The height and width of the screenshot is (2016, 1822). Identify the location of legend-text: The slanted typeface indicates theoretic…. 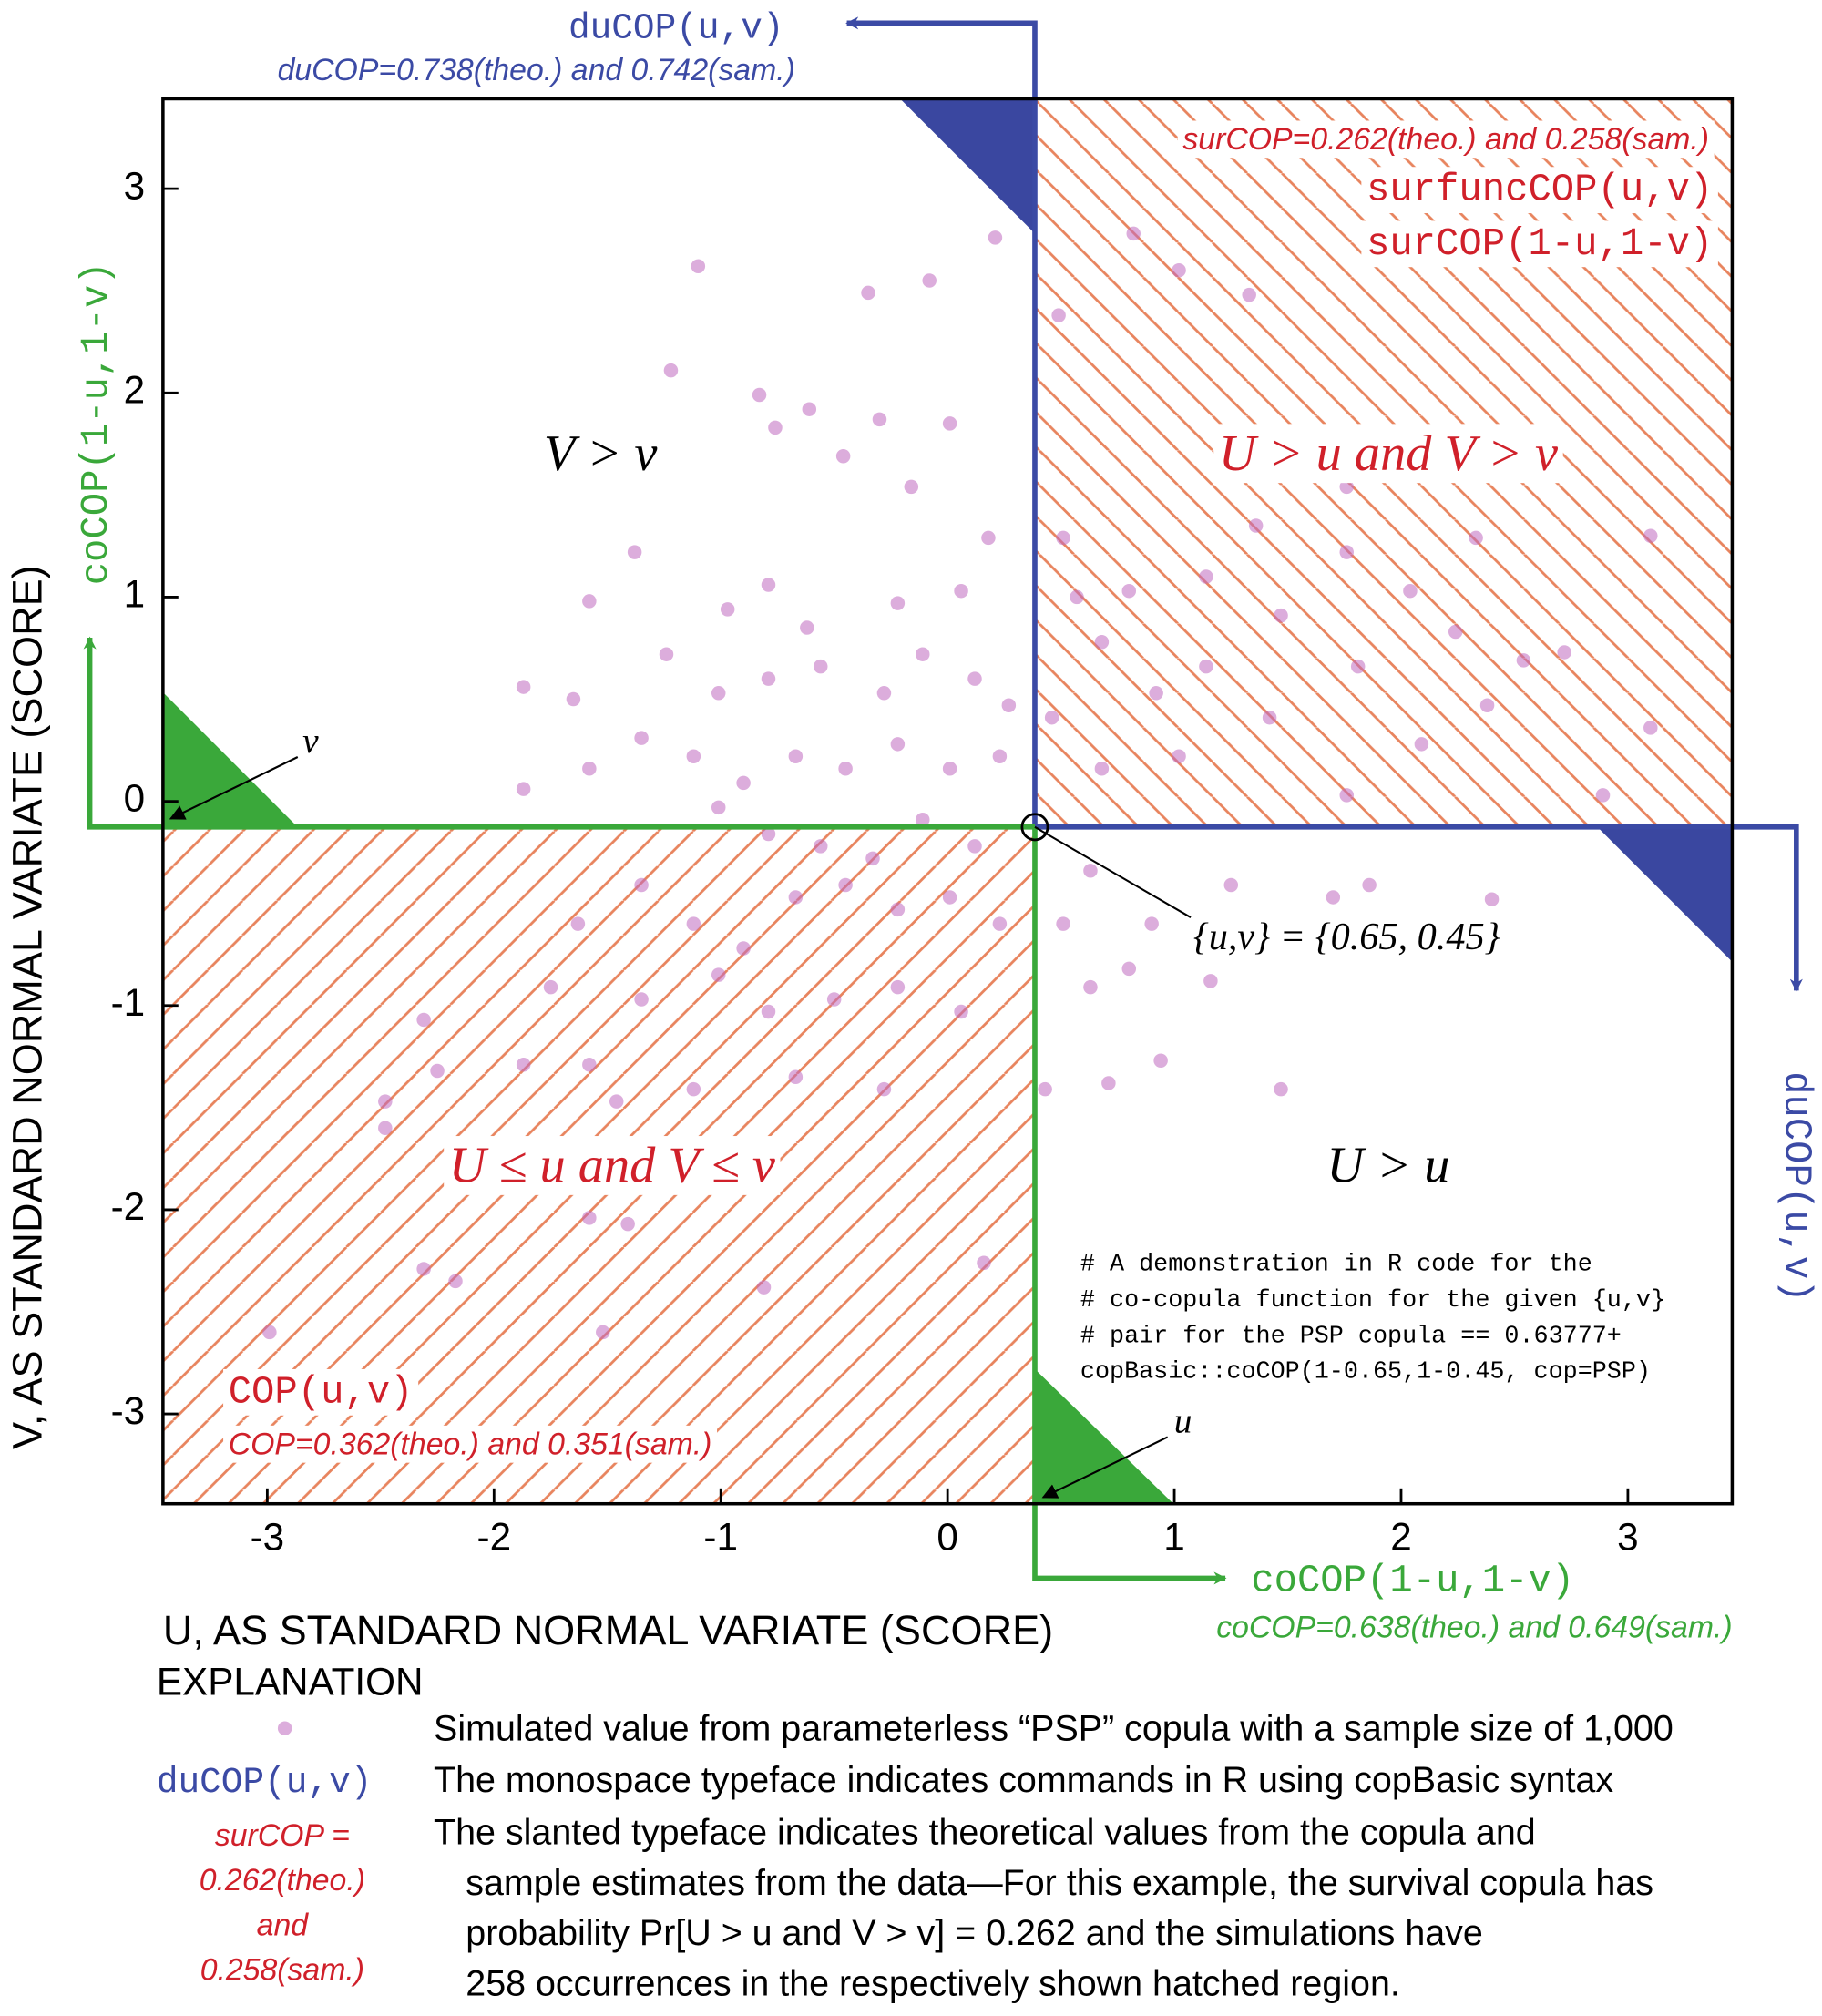
(985, 1833).